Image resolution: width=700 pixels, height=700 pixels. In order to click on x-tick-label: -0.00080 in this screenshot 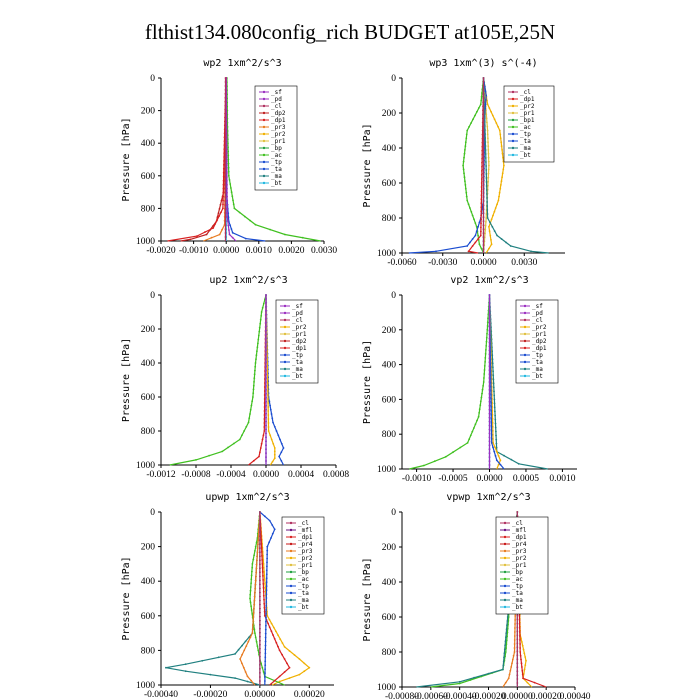, I will do `click(402, 696)`.